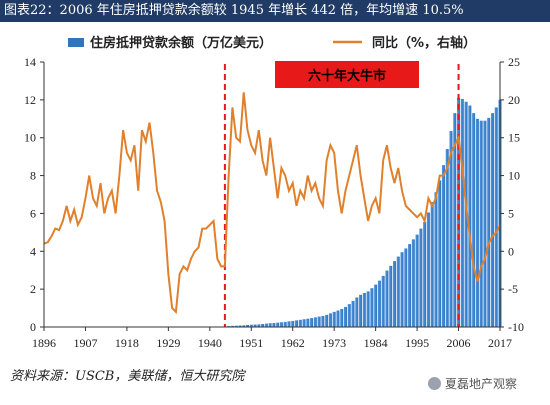 This screenshot has width=550, height=405. I want to click on y-left-tick-label: 0, so click(33, 327).